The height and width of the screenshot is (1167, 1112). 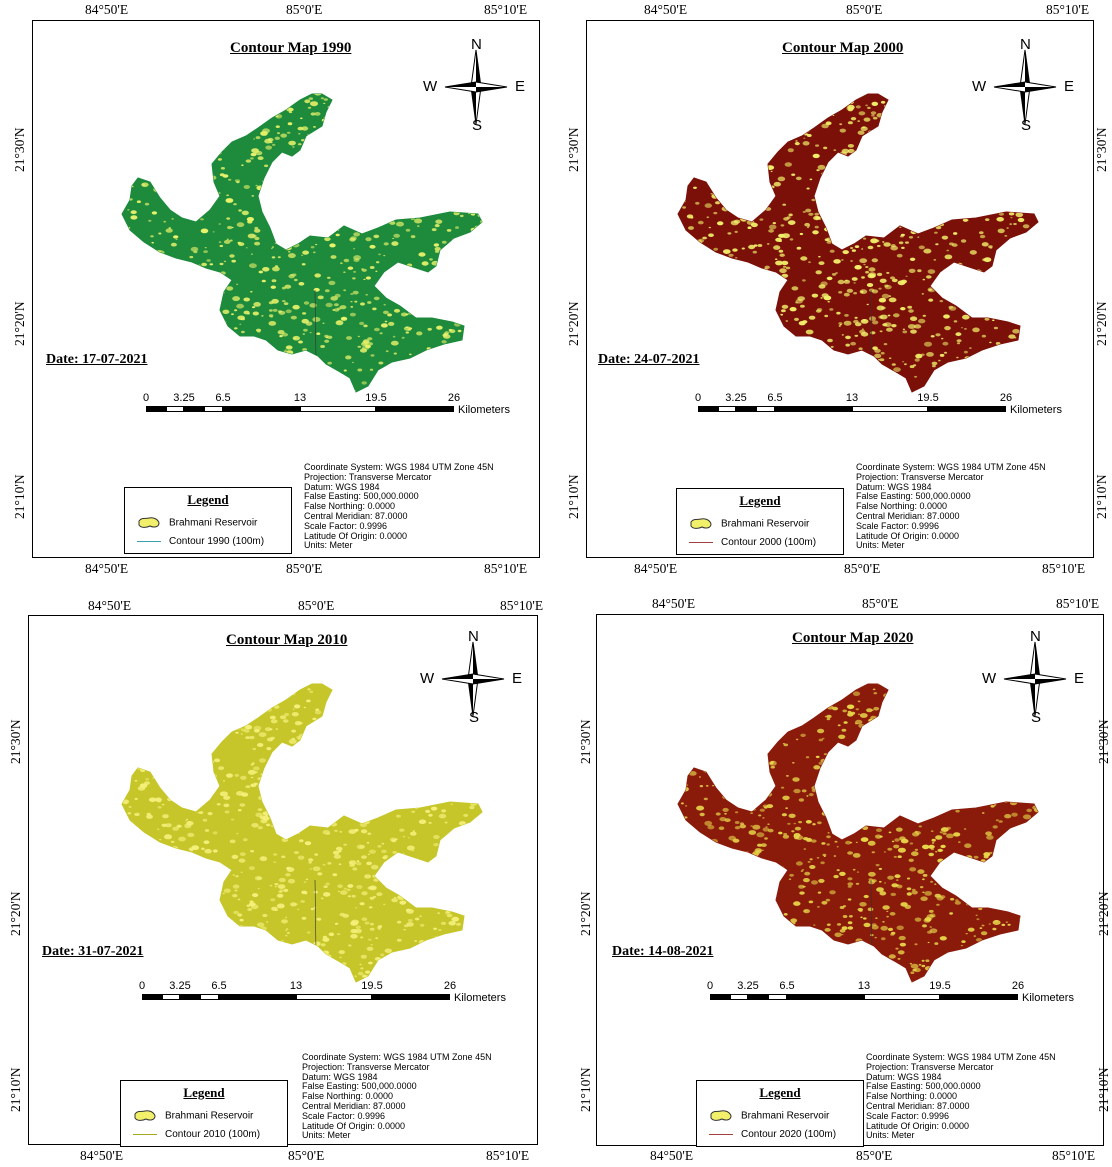 What do you see at coordinates (749, 524) in the screenshot?
I see `legend-item-reservoir: Brahmani Reservoir` at bounding box center [749, 524].